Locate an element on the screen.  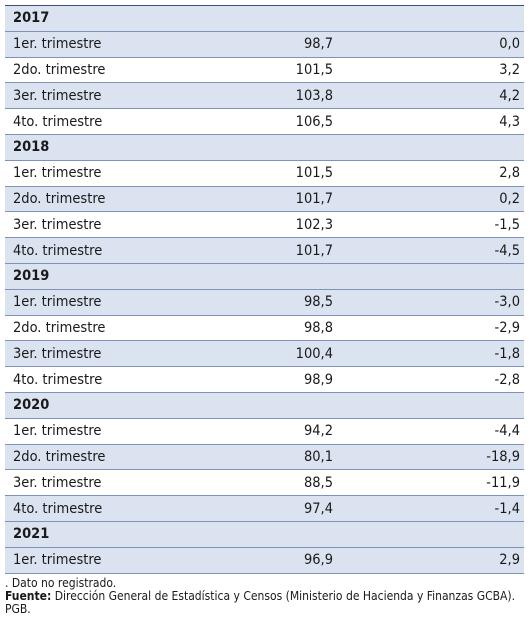
data-row: 1er. trimestre 98,5 -3,0 is located at coordinates (264, 302).